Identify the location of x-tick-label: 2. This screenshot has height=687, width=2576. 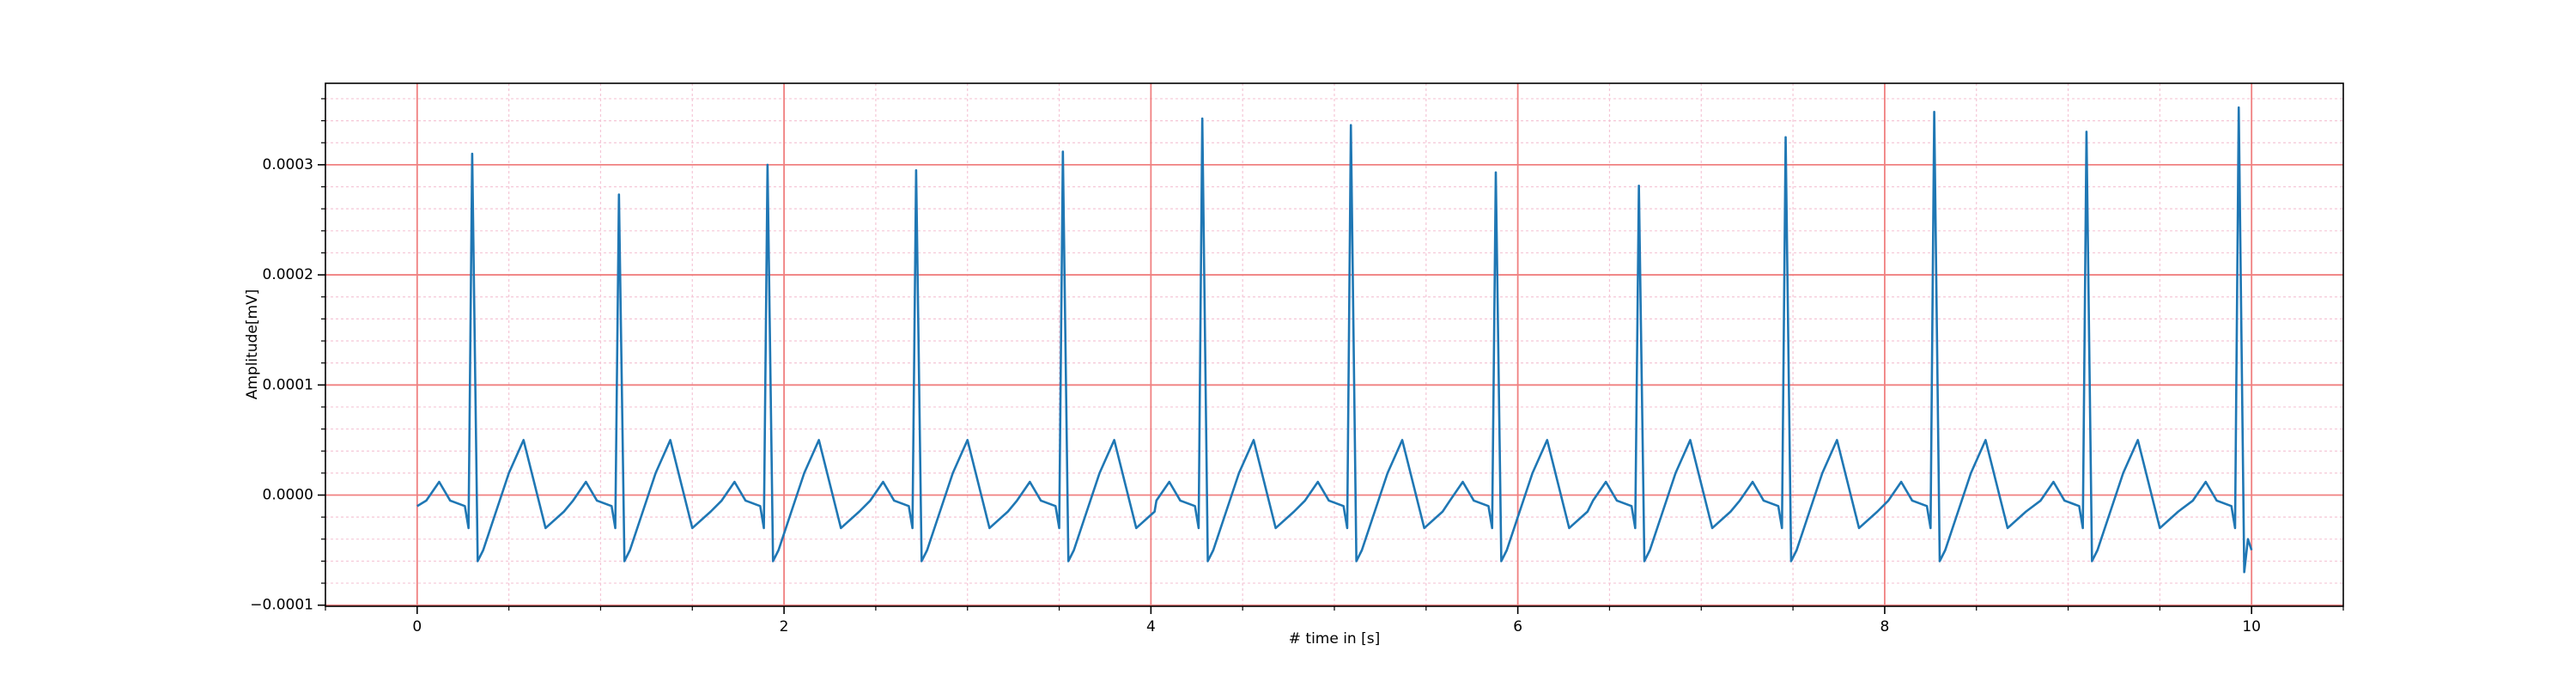
(784, 626).